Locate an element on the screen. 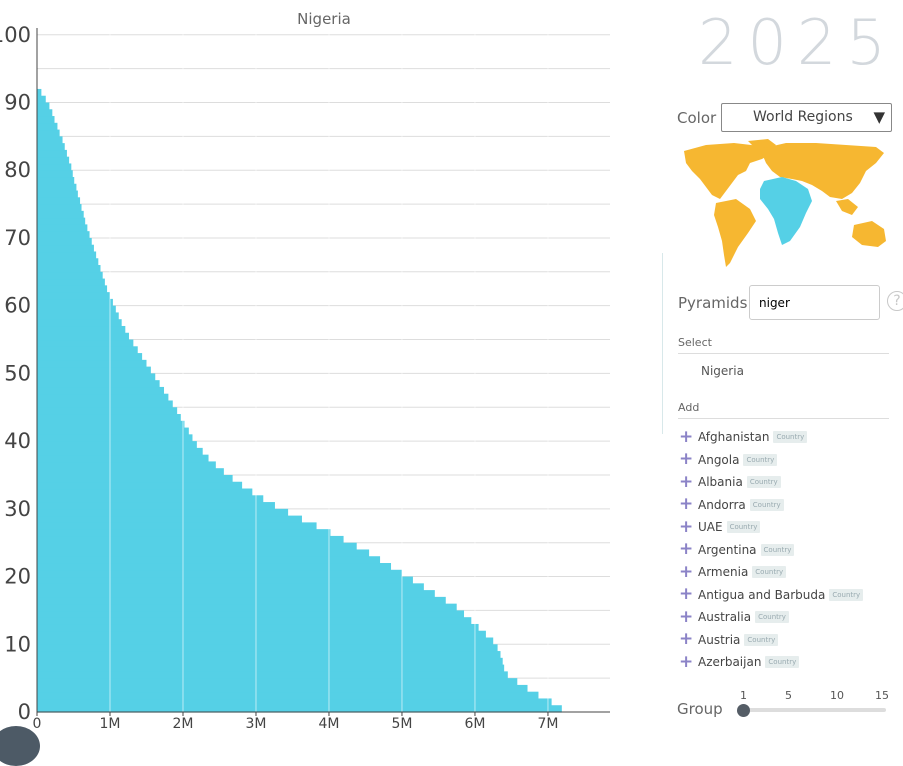 The width and height of the screenshot is (903, 766). add-list-item: + Austria Country is located at coordinates (789, 640).